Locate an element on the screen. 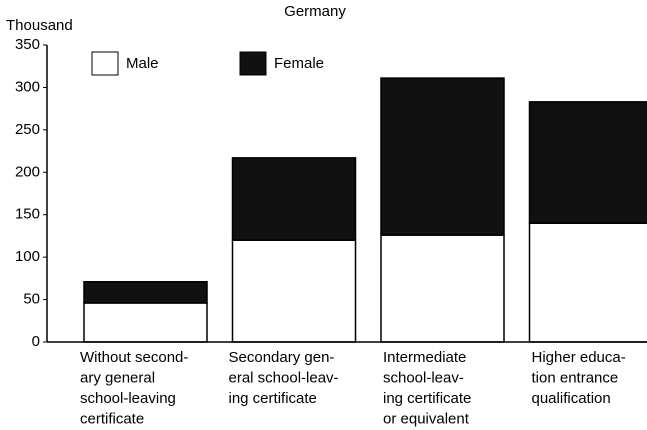 The width and height of the screenshot is (647, 430). x-tick-label: Secondary gen- is located at coordinates (282, 357).